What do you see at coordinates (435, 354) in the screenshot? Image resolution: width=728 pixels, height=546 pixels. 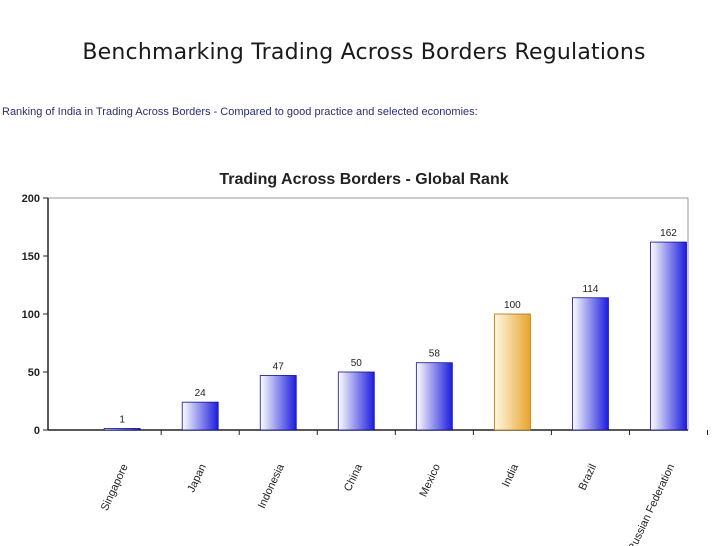 I see `data-label: 58` at bounding box center [435, 354].